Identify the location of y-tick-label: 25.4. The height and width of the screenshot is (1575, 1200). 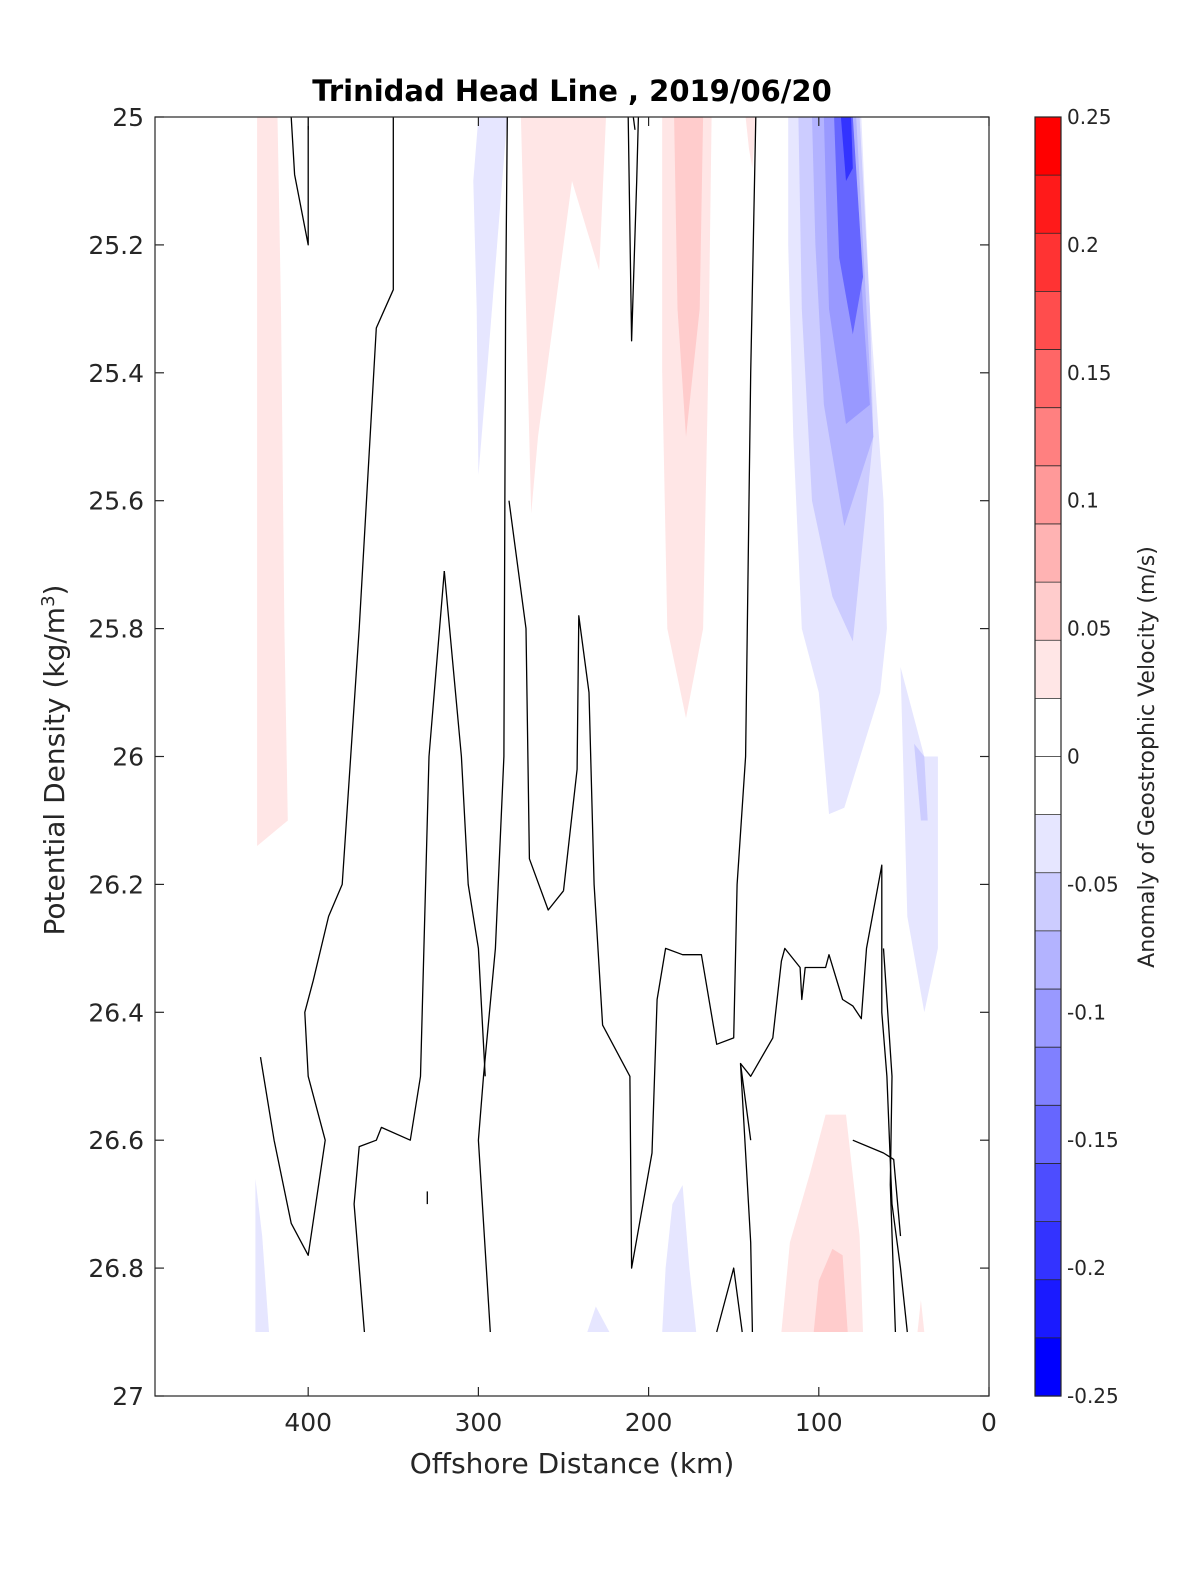
(116, 373).